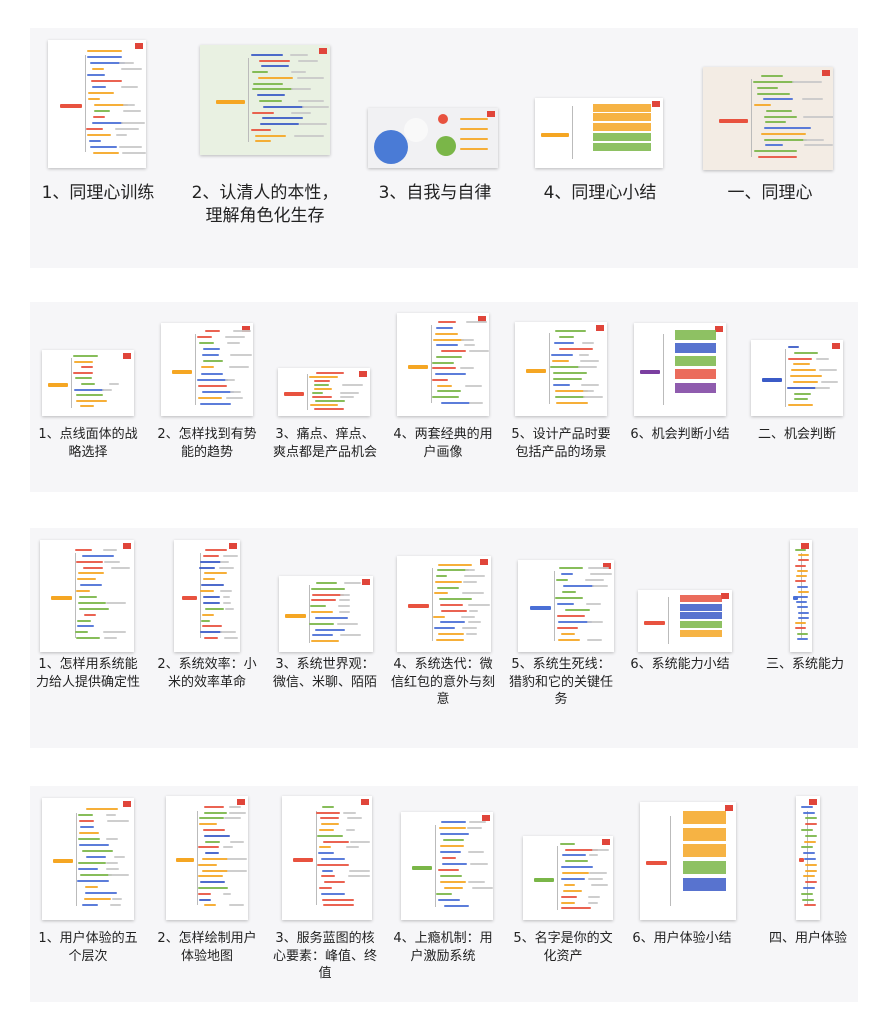  Describe the element at coordinates (654, 623) in the screenshot. I see `root-node` at that location.